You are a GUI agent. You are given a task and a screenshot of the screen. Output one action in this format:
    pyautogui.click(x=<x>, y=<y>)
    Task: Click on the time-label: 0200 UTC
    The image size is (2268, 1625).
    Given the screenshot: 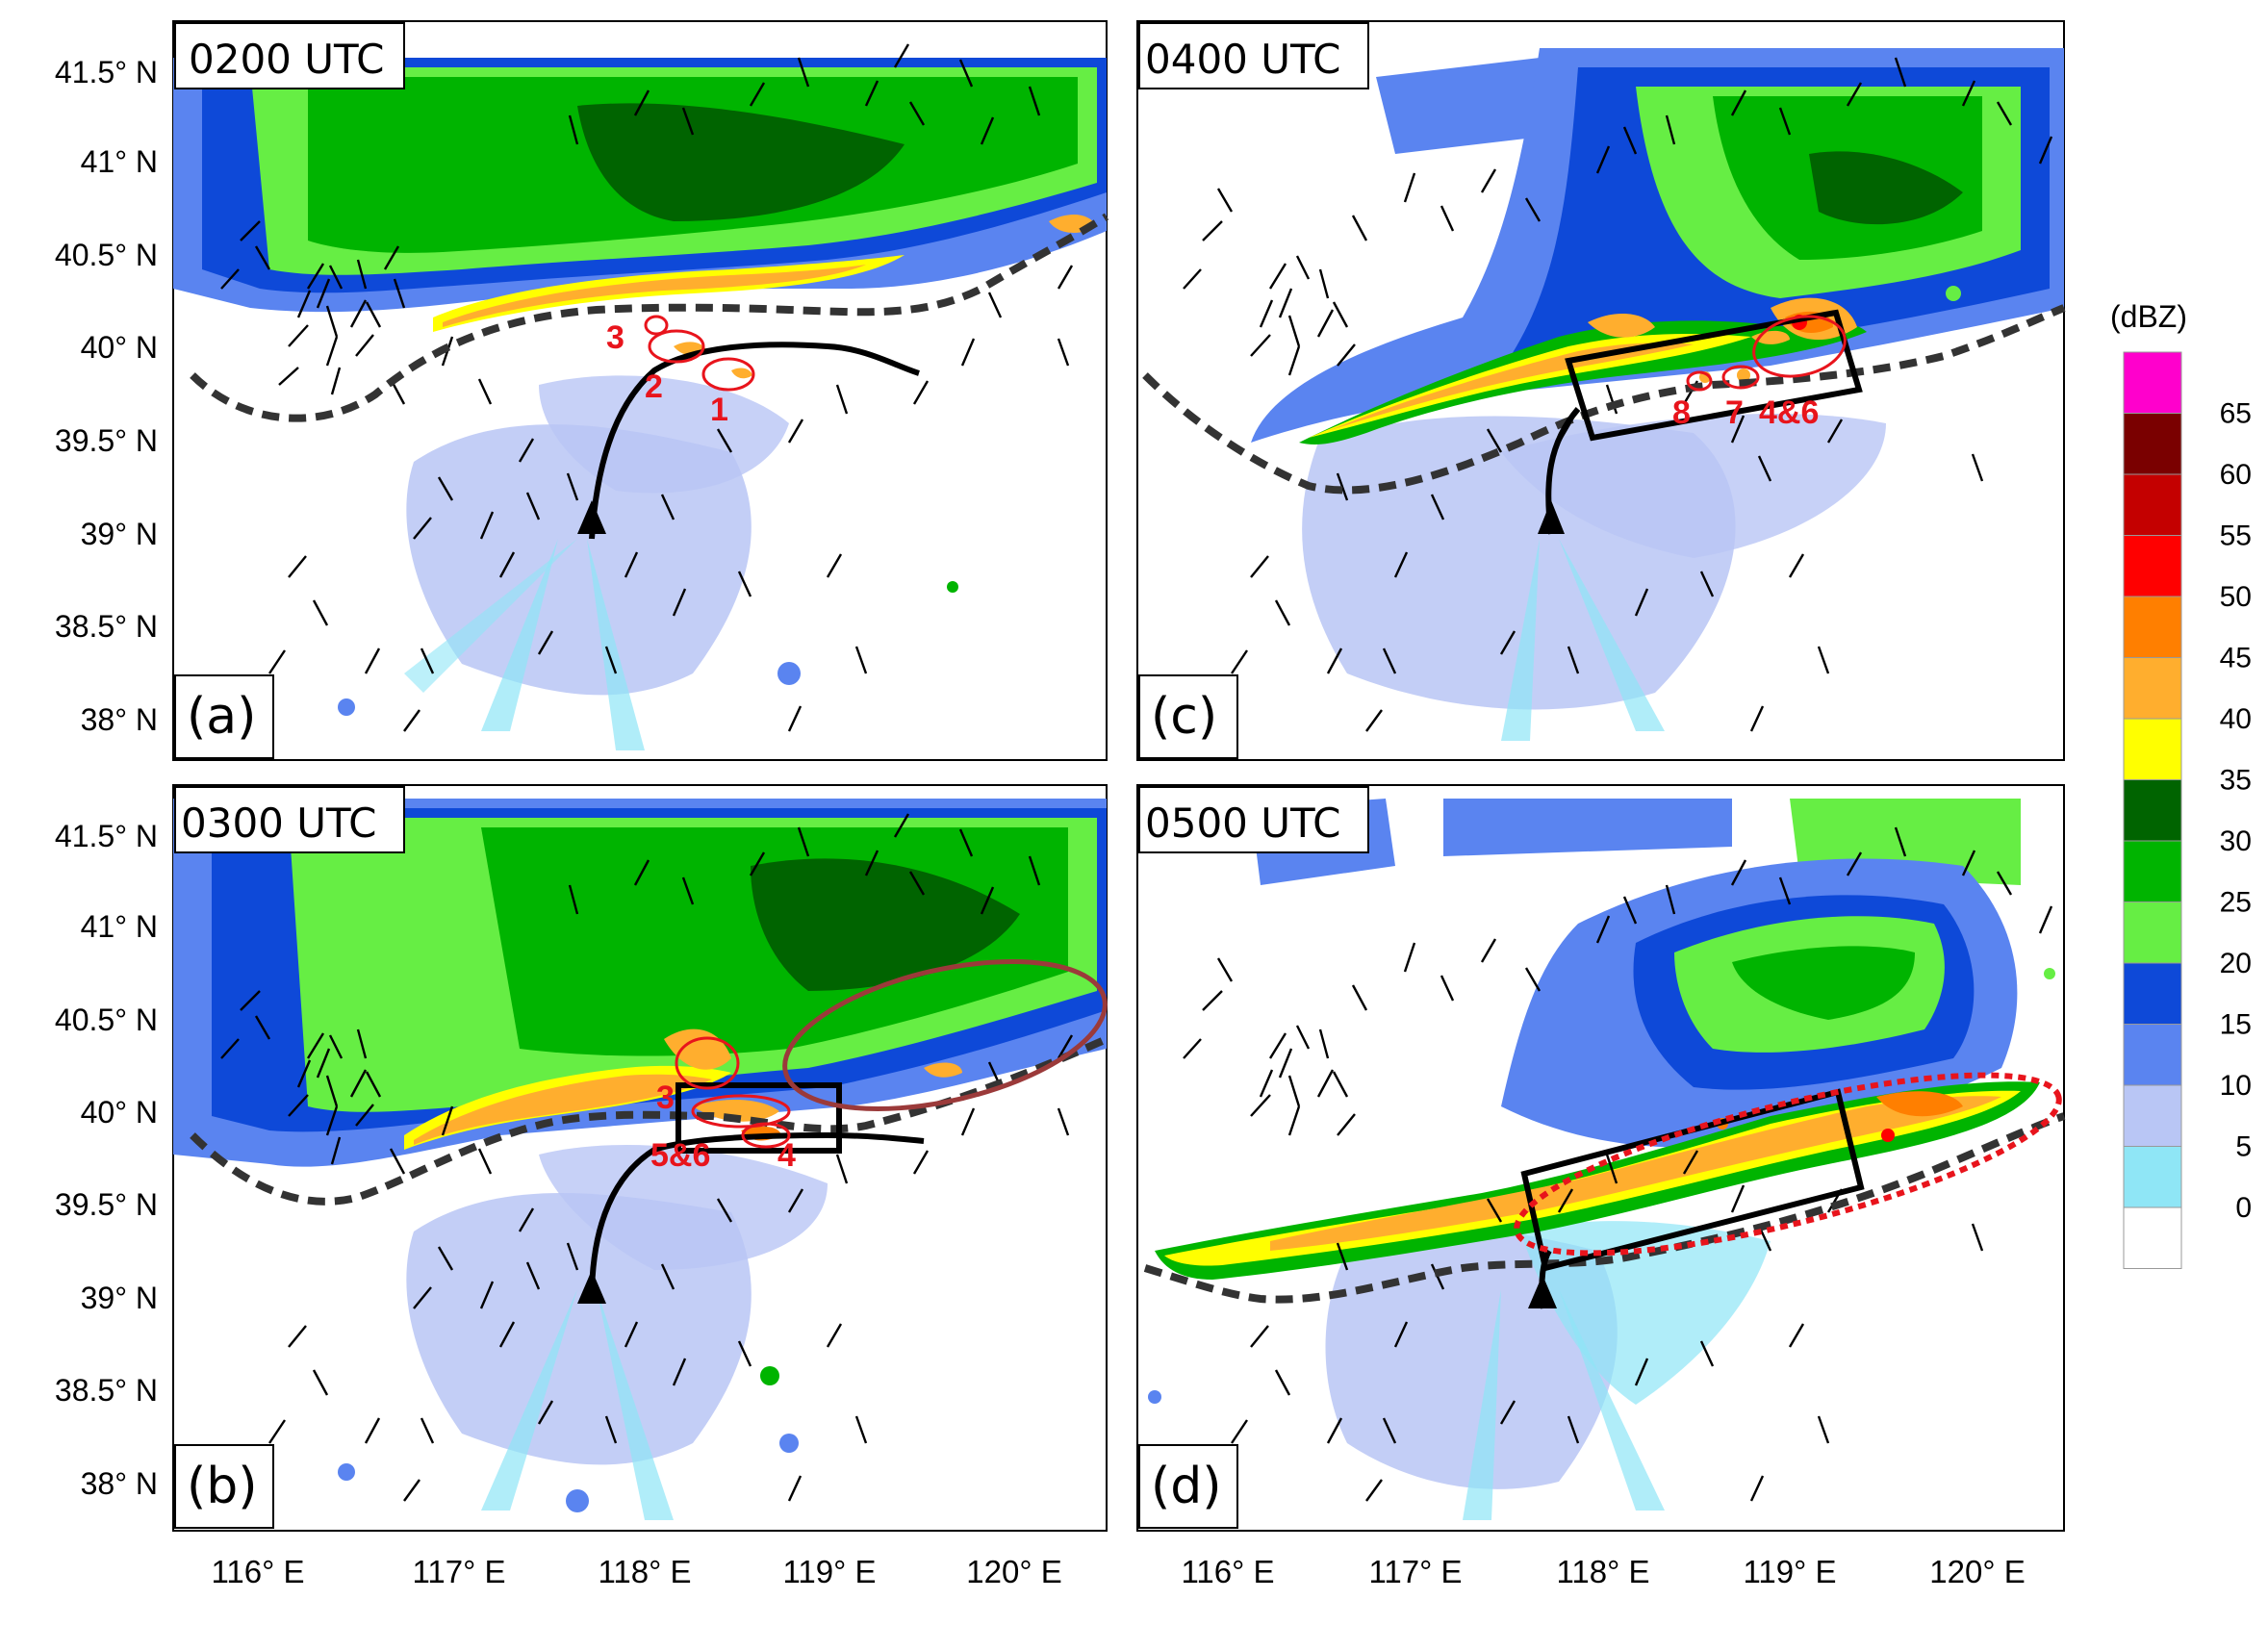 What is the action you would take?
    pyautogui.click(x=287, y=59)
    